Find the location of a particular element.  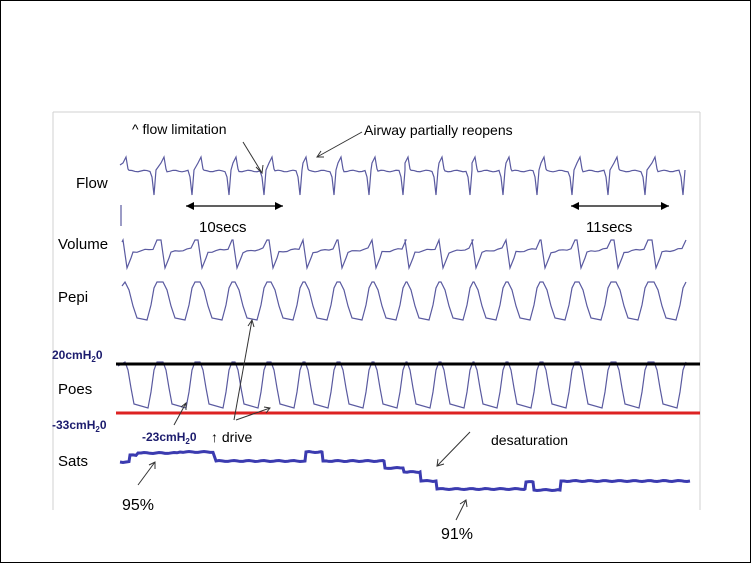

annotation-interval-1: 10secs is located at coordinates (223, 227).